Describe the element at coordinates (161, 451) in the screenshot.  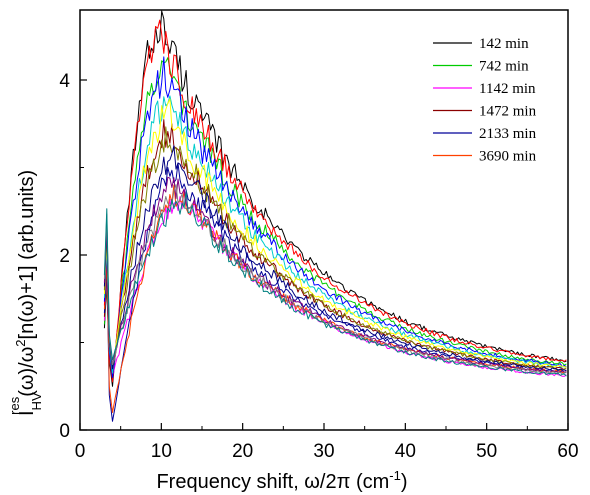
I see `x-tick-label: 10` at that location.